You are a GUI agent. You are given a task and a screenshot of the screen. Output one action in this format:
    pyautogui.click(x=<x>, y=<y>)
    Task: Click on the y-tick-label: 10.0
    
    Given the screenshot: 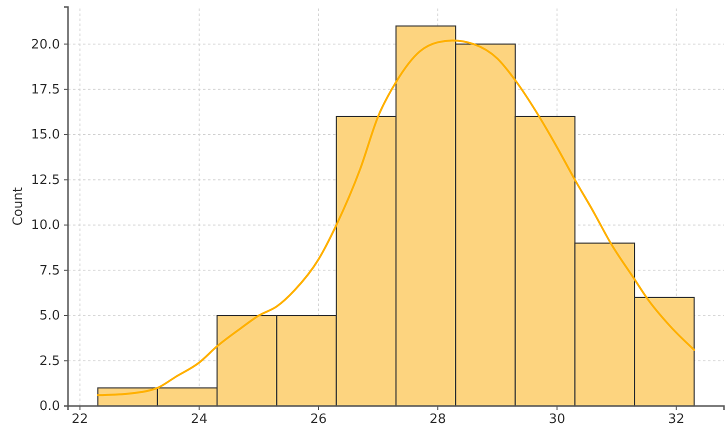 What is the action you would take?
    pyautogui.click(x=45, y=226)
    